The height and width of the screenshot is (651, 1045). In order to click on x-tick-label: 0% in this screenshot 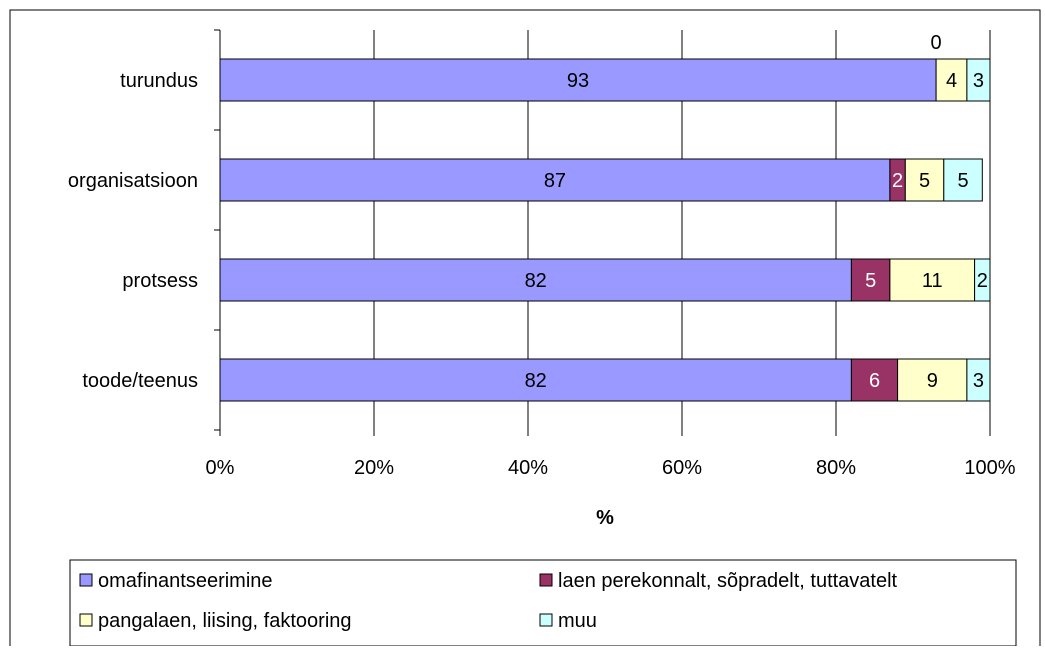, I will do `click(220, 468)`.